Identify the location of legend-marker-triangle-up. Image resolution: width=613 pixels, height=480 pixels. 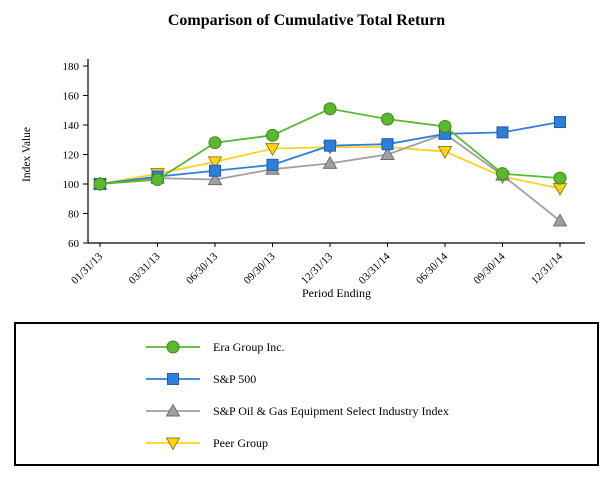
(173, 410).